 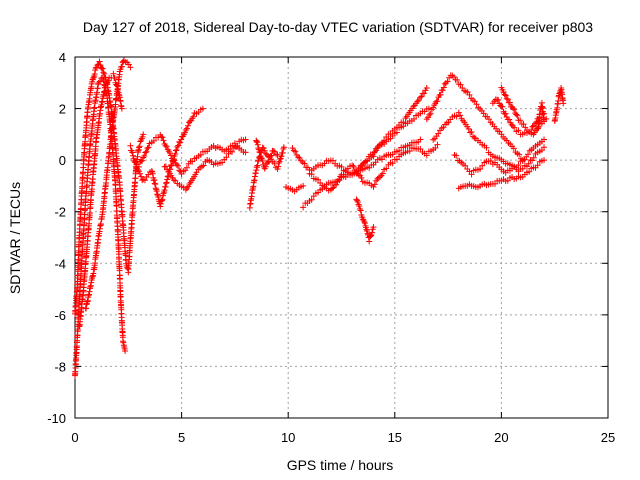 I want to click on series-arc-S, so click(x=501, y=174).